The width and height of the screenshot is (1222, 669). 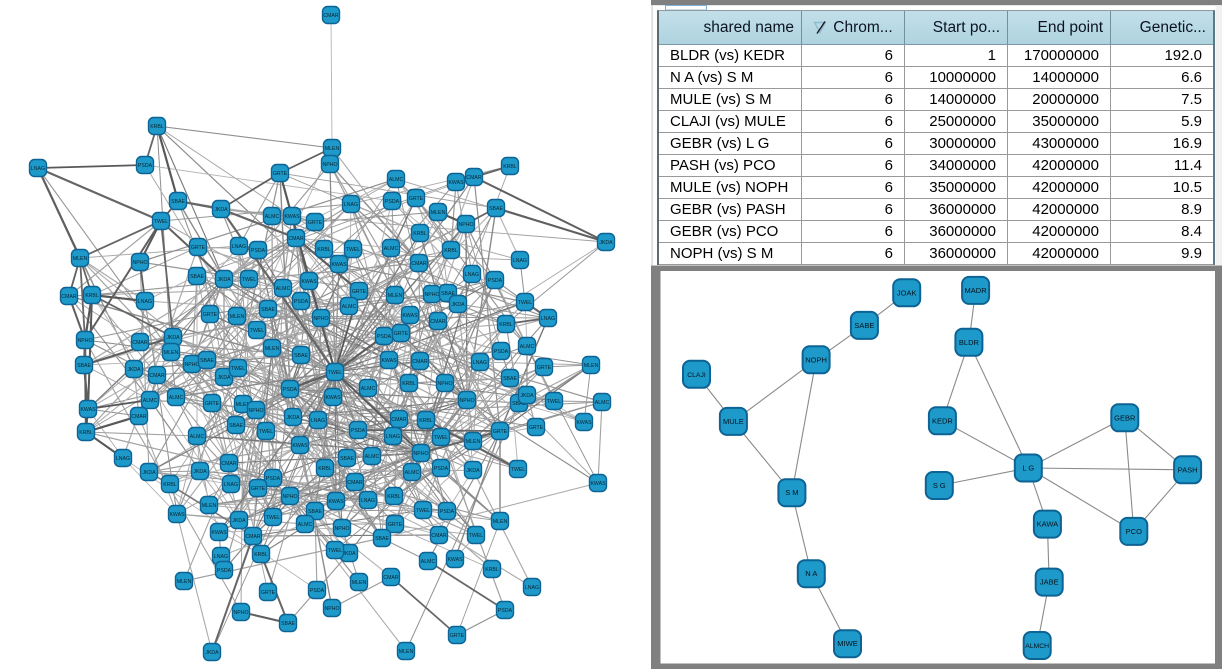 I want to click on svg-text: PCO, so click(x=1134, y=531).